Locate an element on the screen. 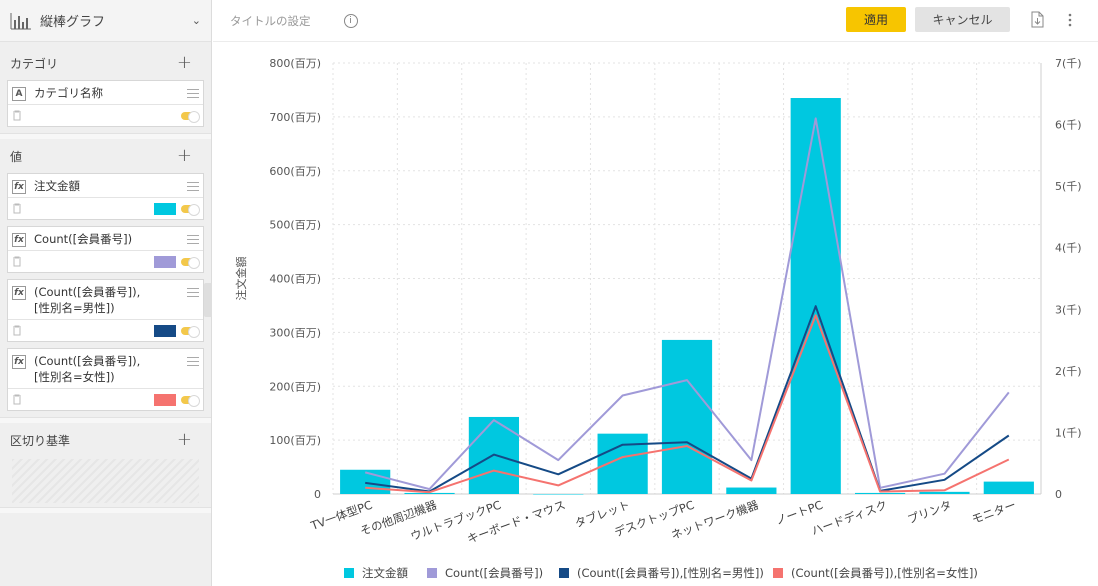 Image resolution: width=1098 pixels, height=586 pixels. y-tick-label: 200(百万) is located at coordinates (295, 386).